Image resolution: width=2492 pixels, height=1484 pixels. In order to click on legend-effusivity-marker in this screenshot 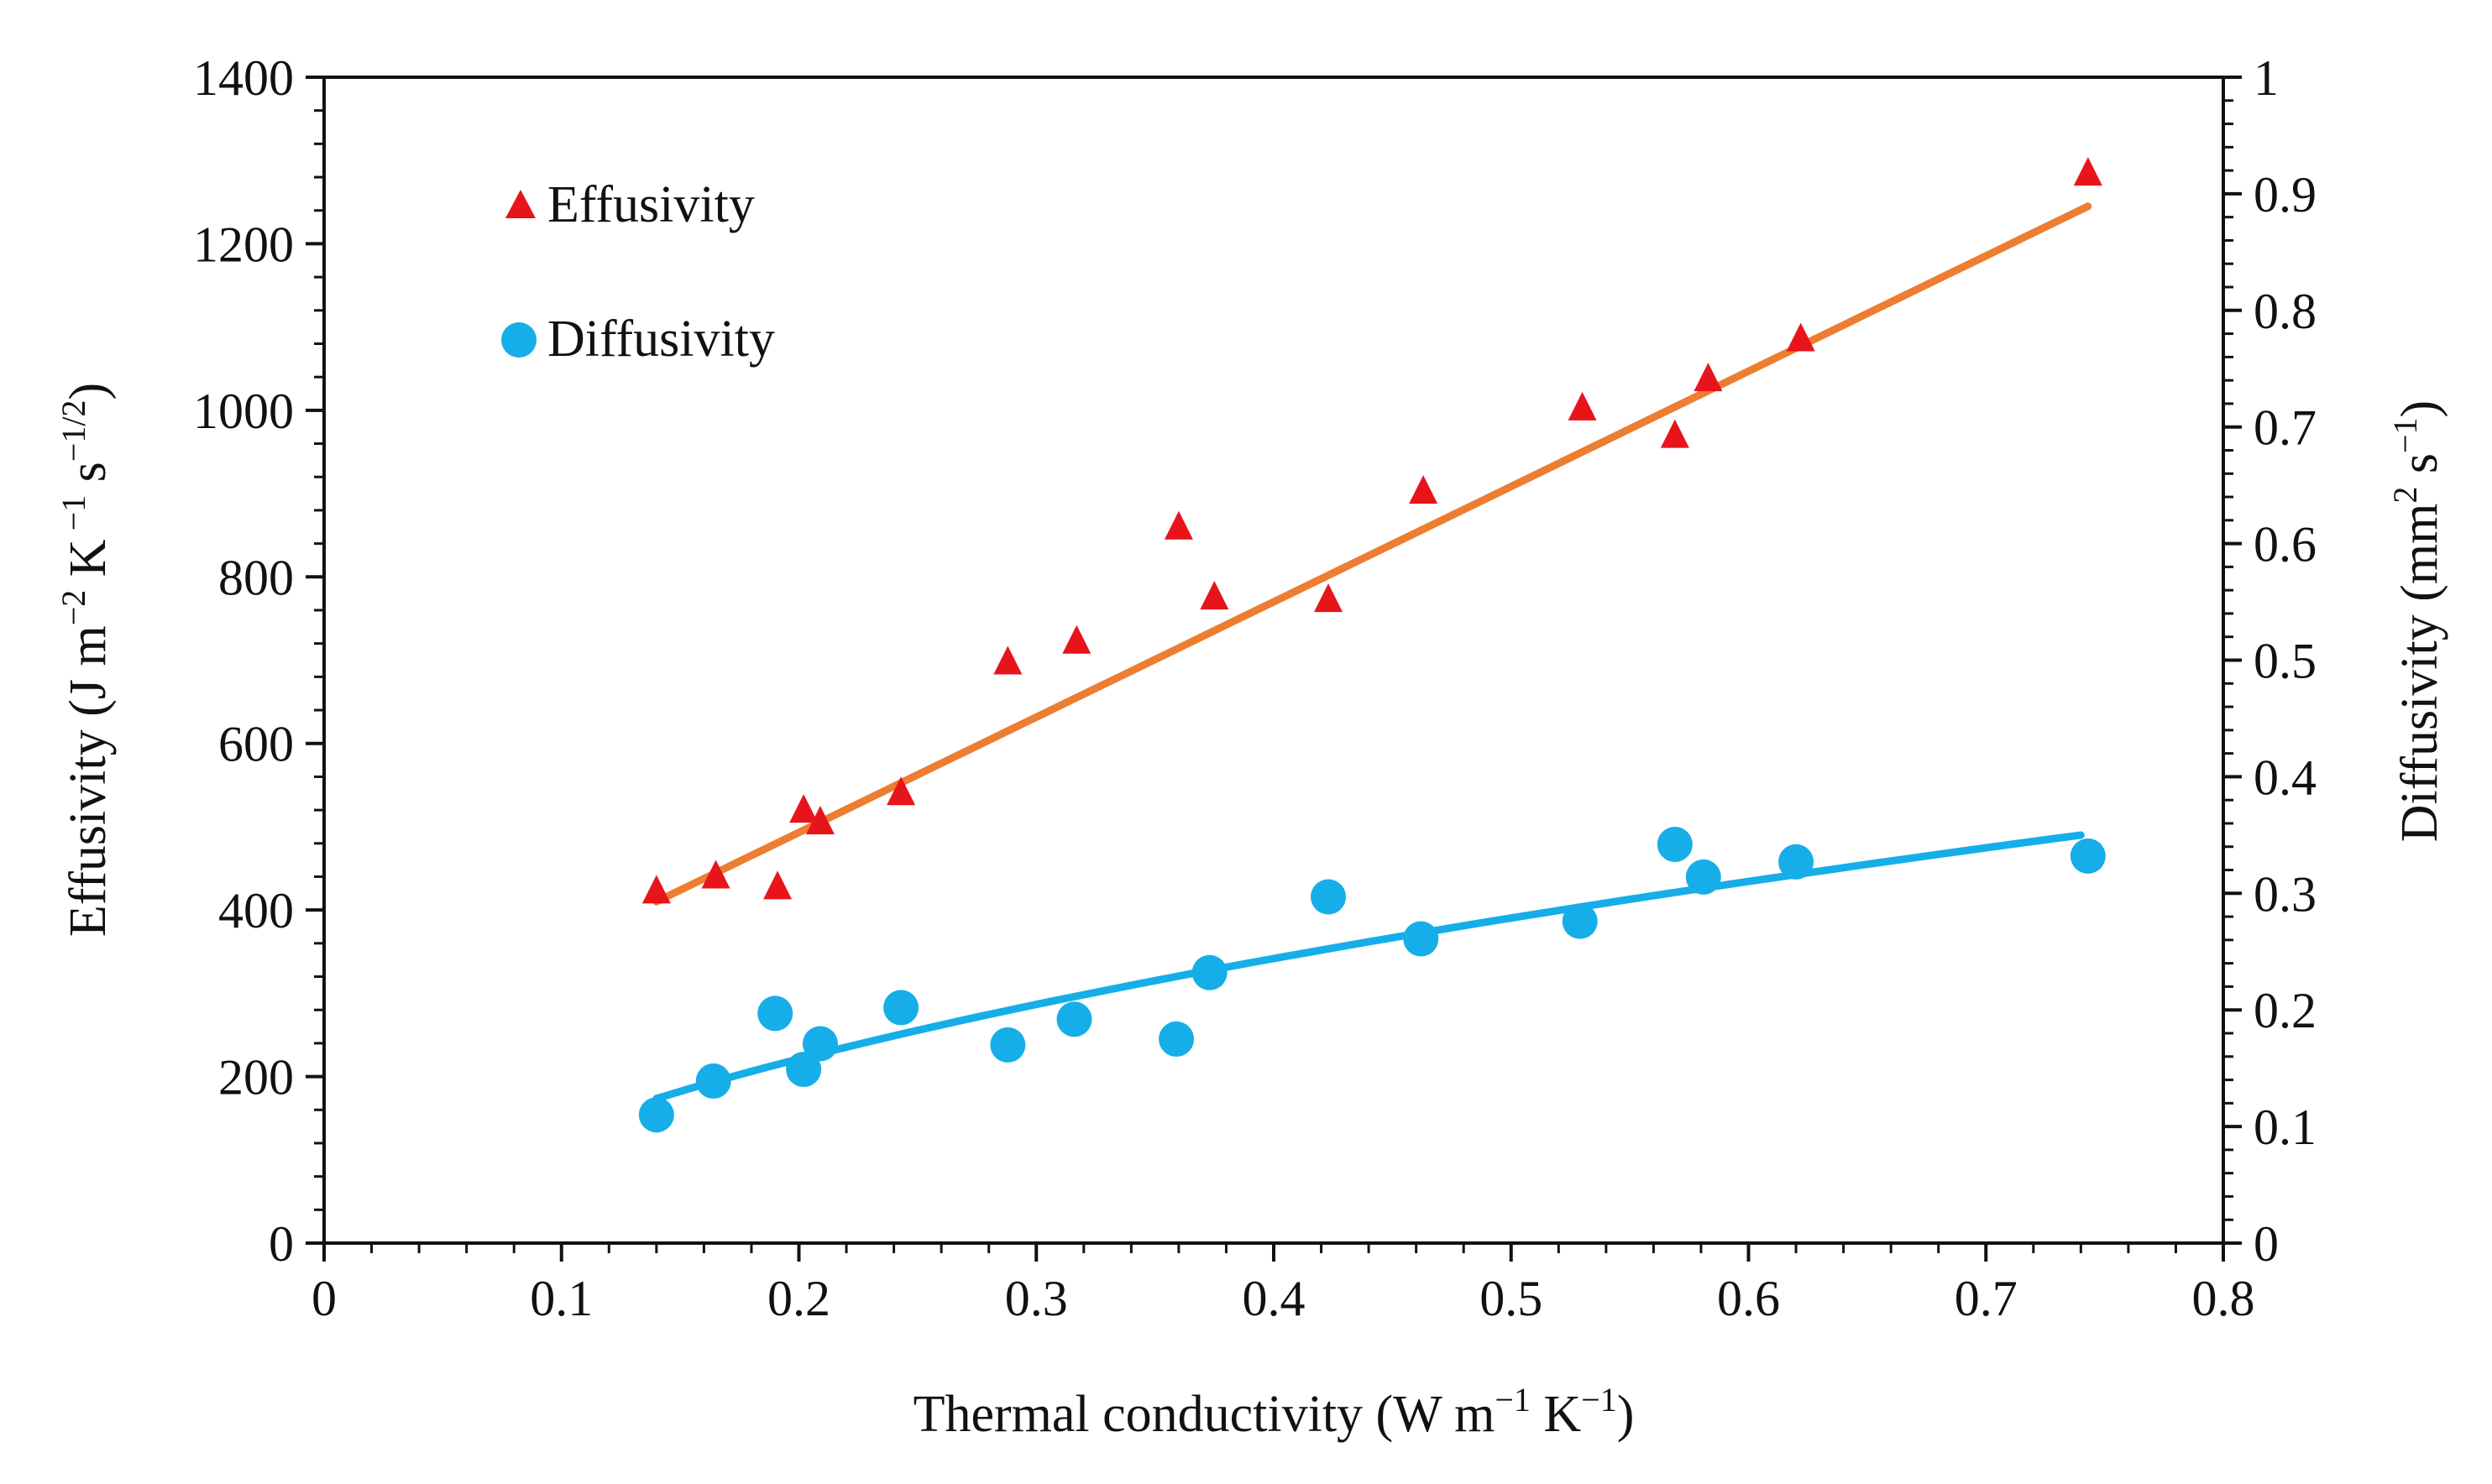, I will do `click(521, 204)`.